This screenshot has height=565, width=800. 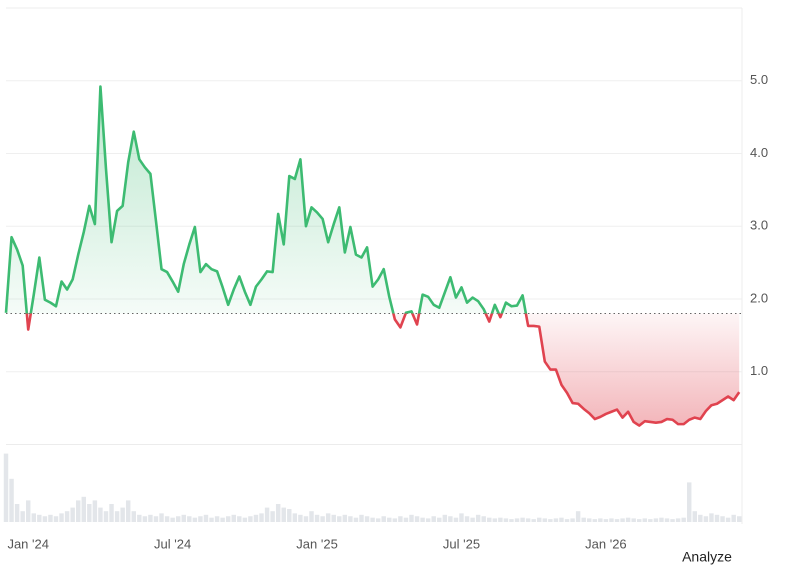 What do you see at coordinates (606, 543) in the screenshot?
I see `x-tick-label: Jan '26` at bounding box center [606, 543].